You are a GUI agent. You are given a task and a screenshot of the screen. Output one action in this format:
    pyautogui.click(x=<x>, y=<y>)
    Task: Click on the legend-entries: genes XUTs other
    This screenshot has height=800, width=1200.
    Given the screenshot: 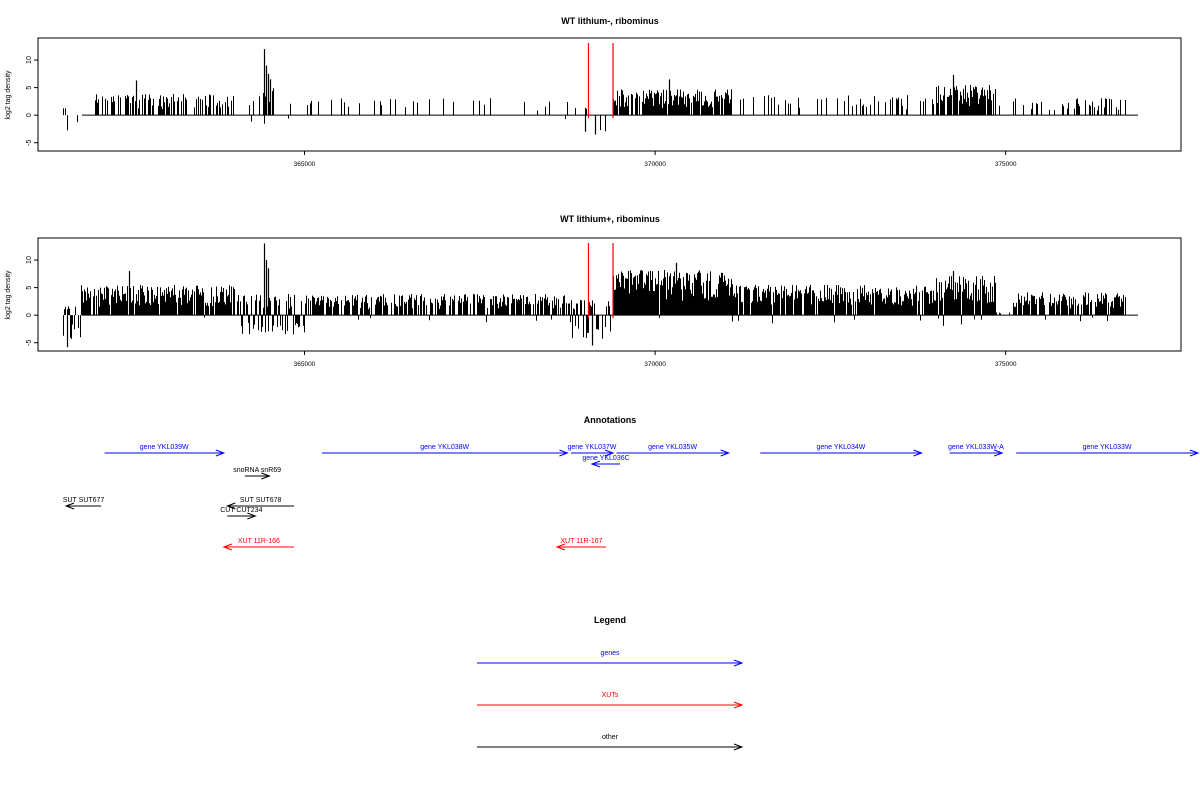 What is the action you would take?
    pyautogui.click(x=610, y=700)
    